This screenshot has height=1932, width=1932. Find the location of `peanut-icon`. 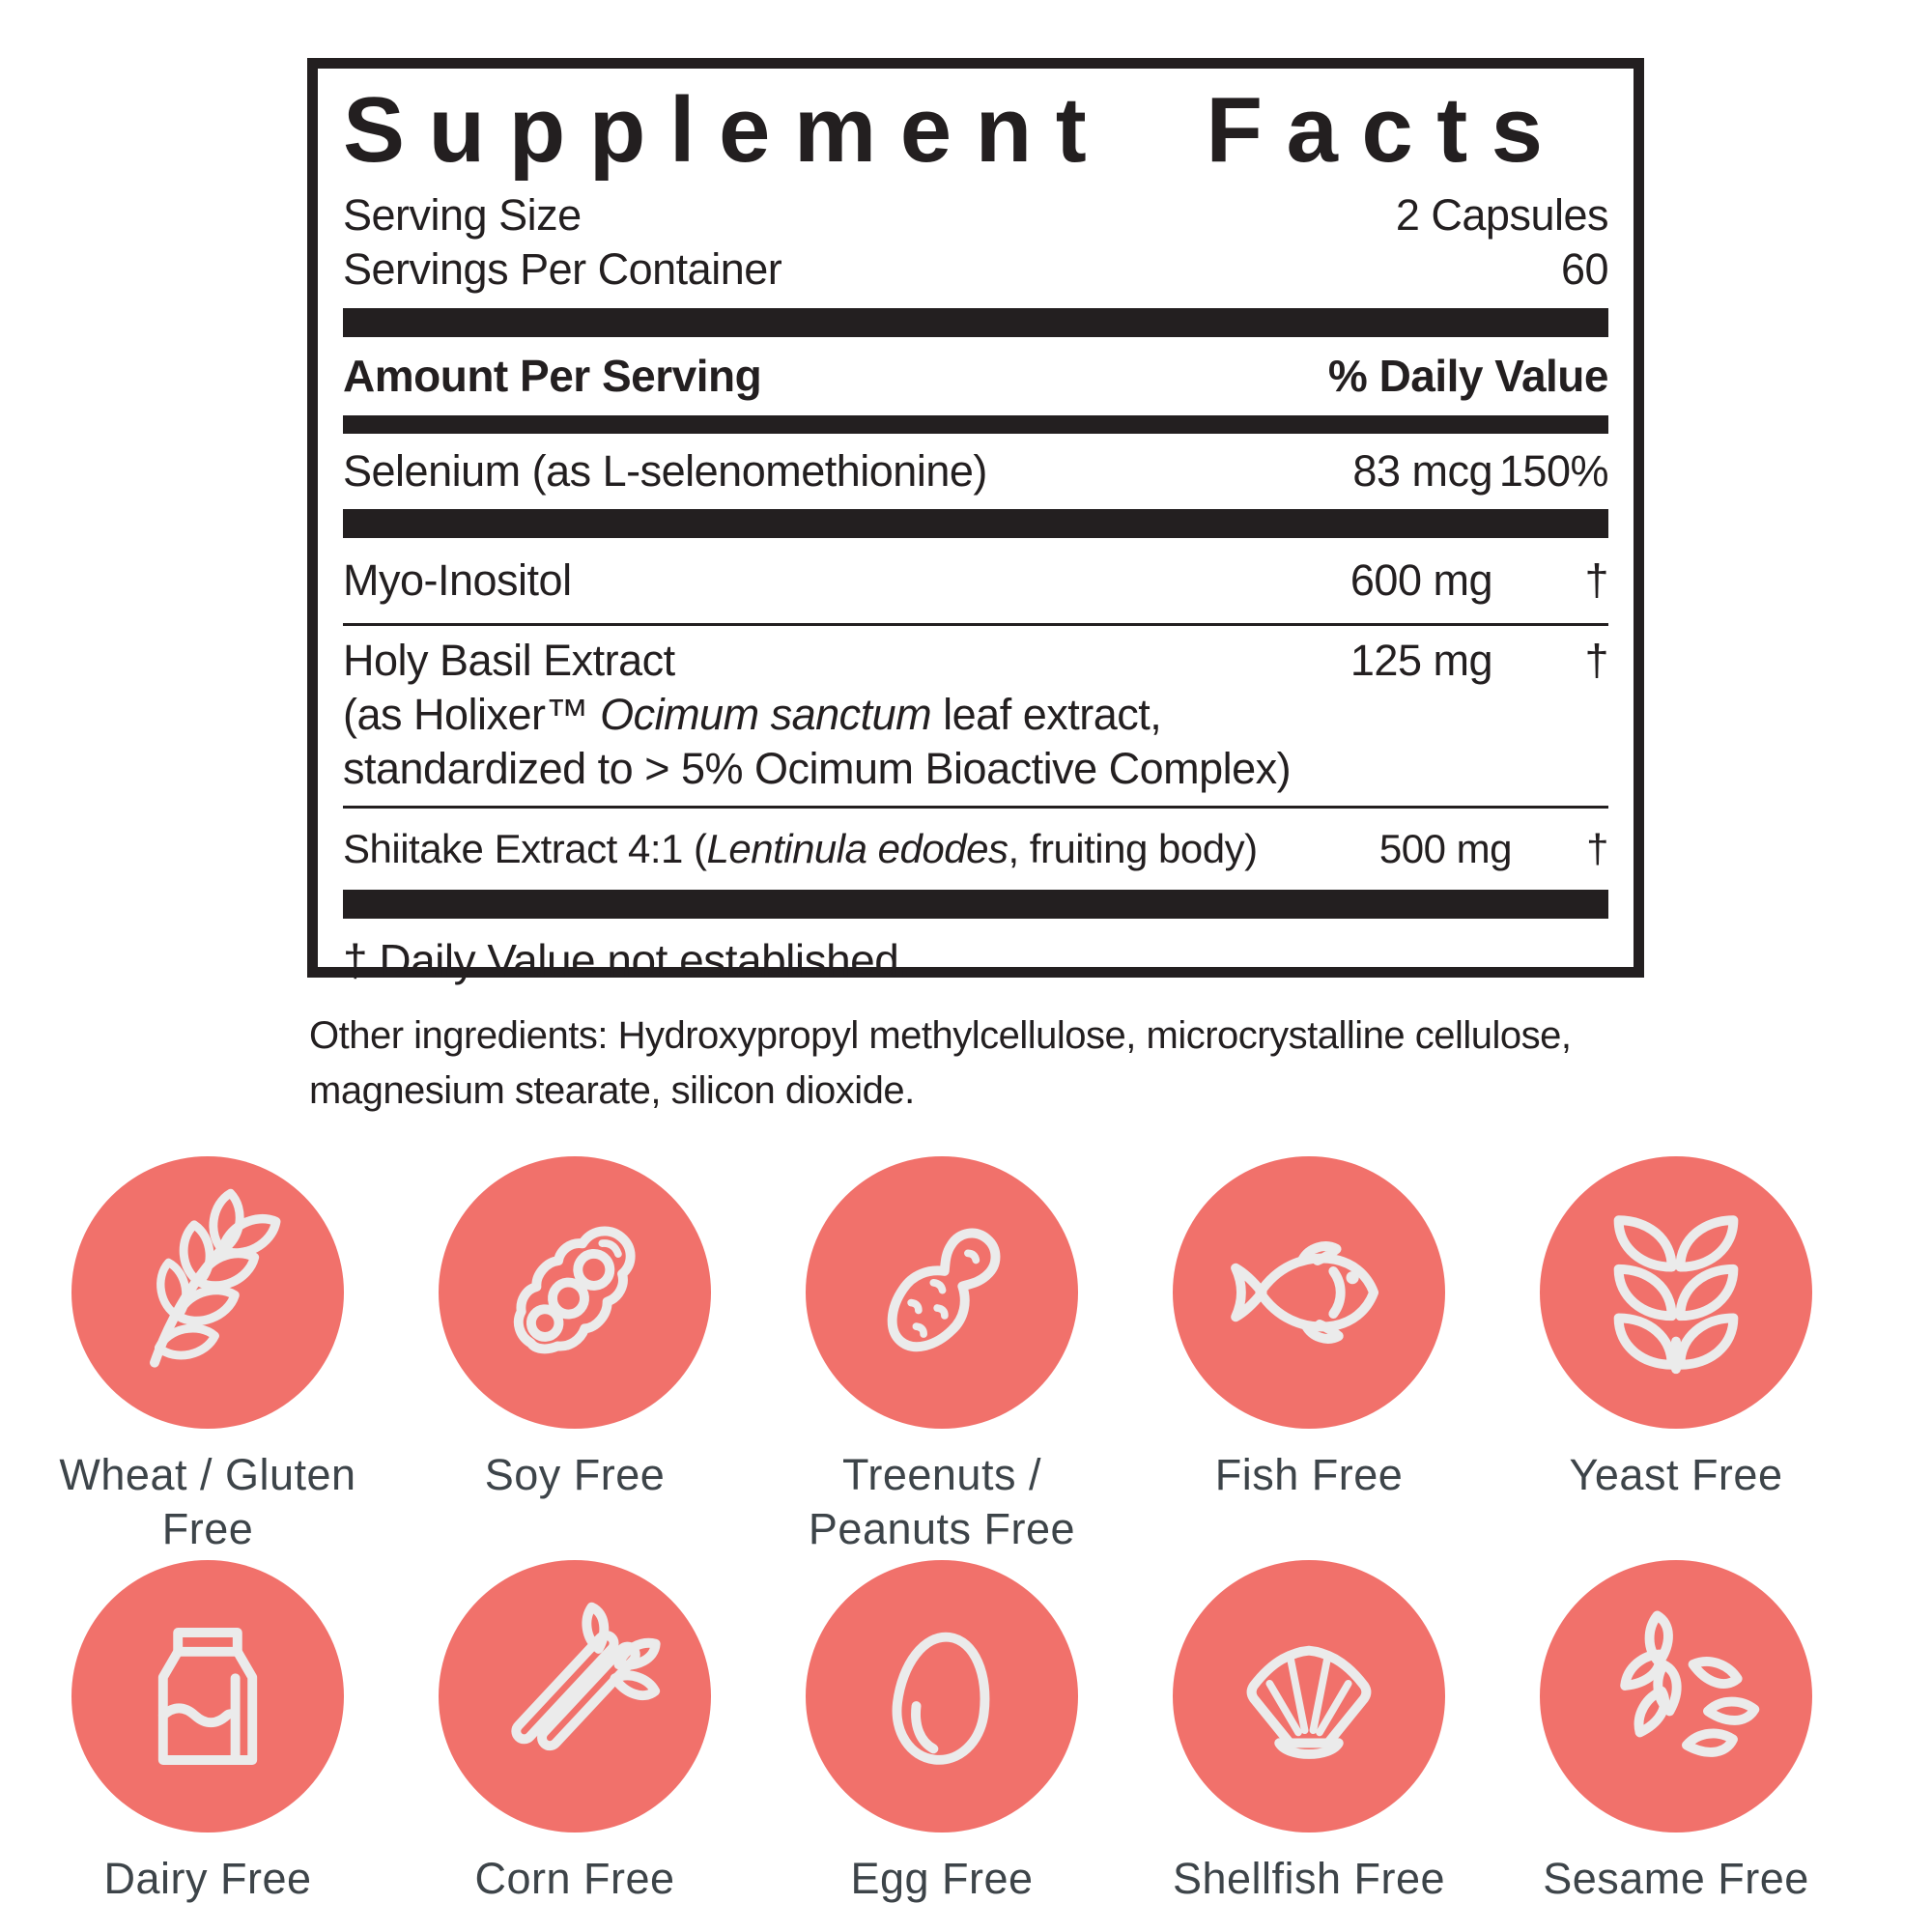

peanut-icon is located at coordinates (944, 1290).